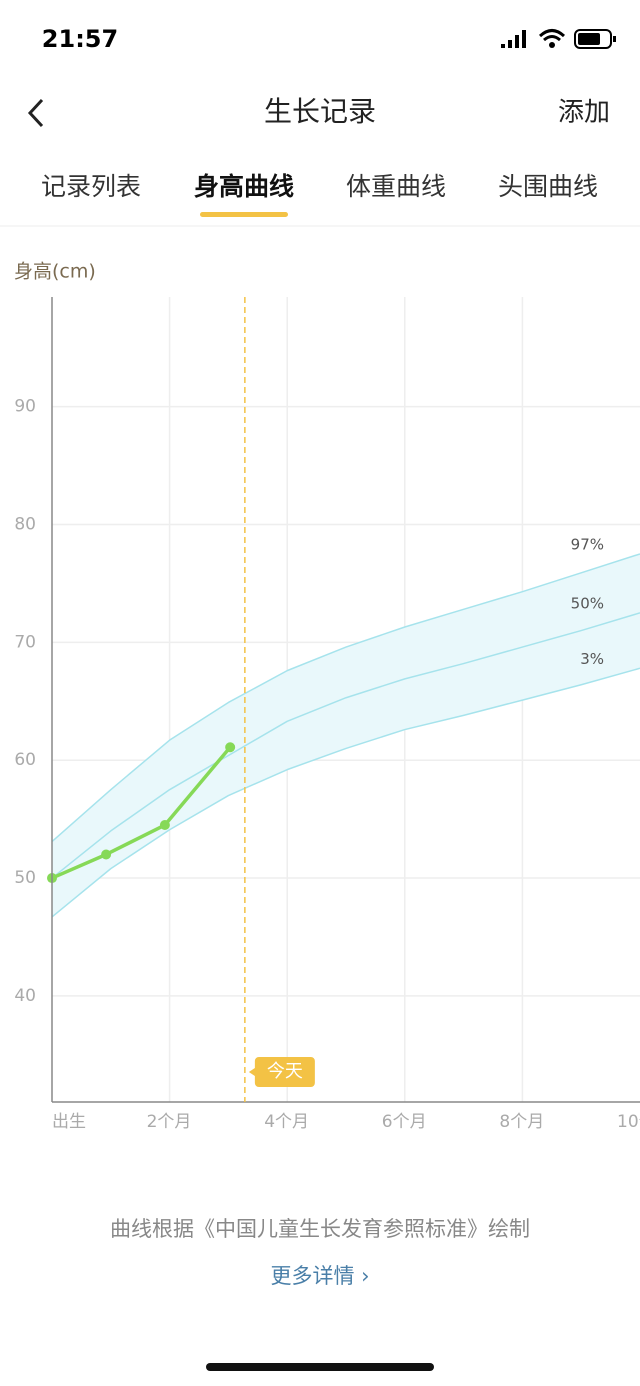 The height and width of the screenshot is (1386, 640). I want to click on nav-title: 生长记录, so click(320, 111).